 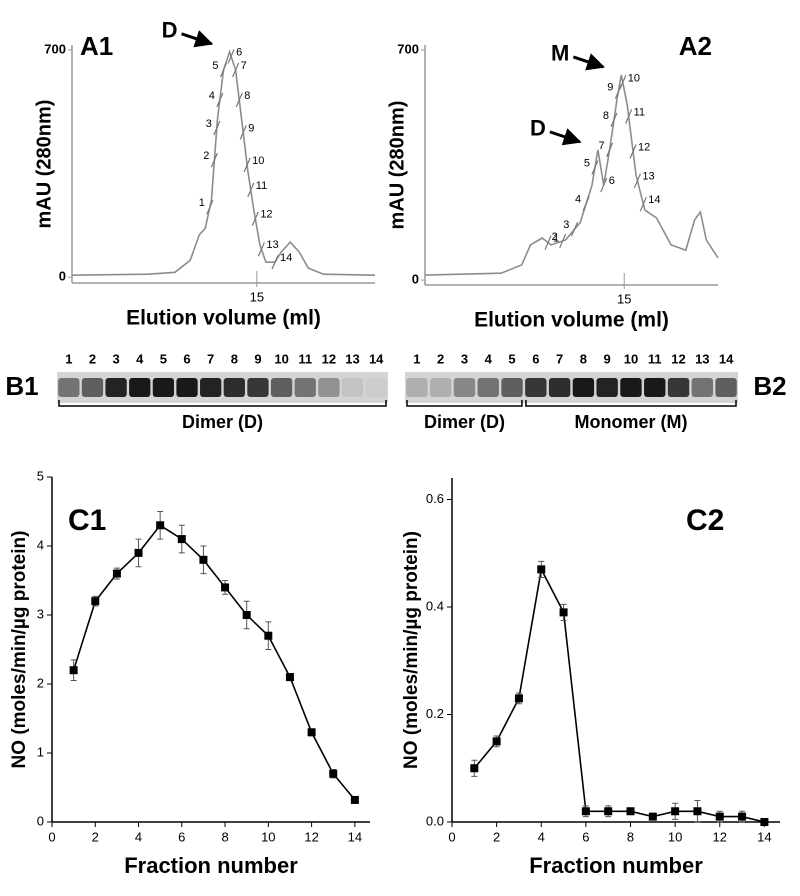 What do you see at coordinates (206, 156) in the screenshot?
I see `fraction-label: 2` at bounding box center [206, 156].